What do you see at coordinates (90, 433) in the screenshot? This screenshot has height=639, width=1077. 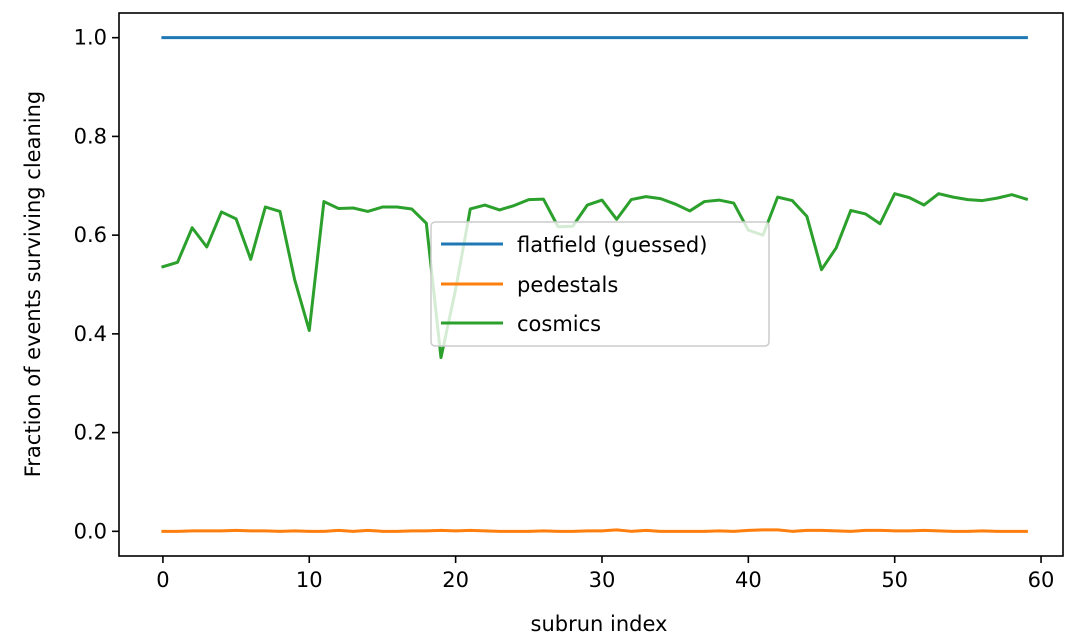 I see `y-tick-label: 0.2` at bounding box center [90, 433].